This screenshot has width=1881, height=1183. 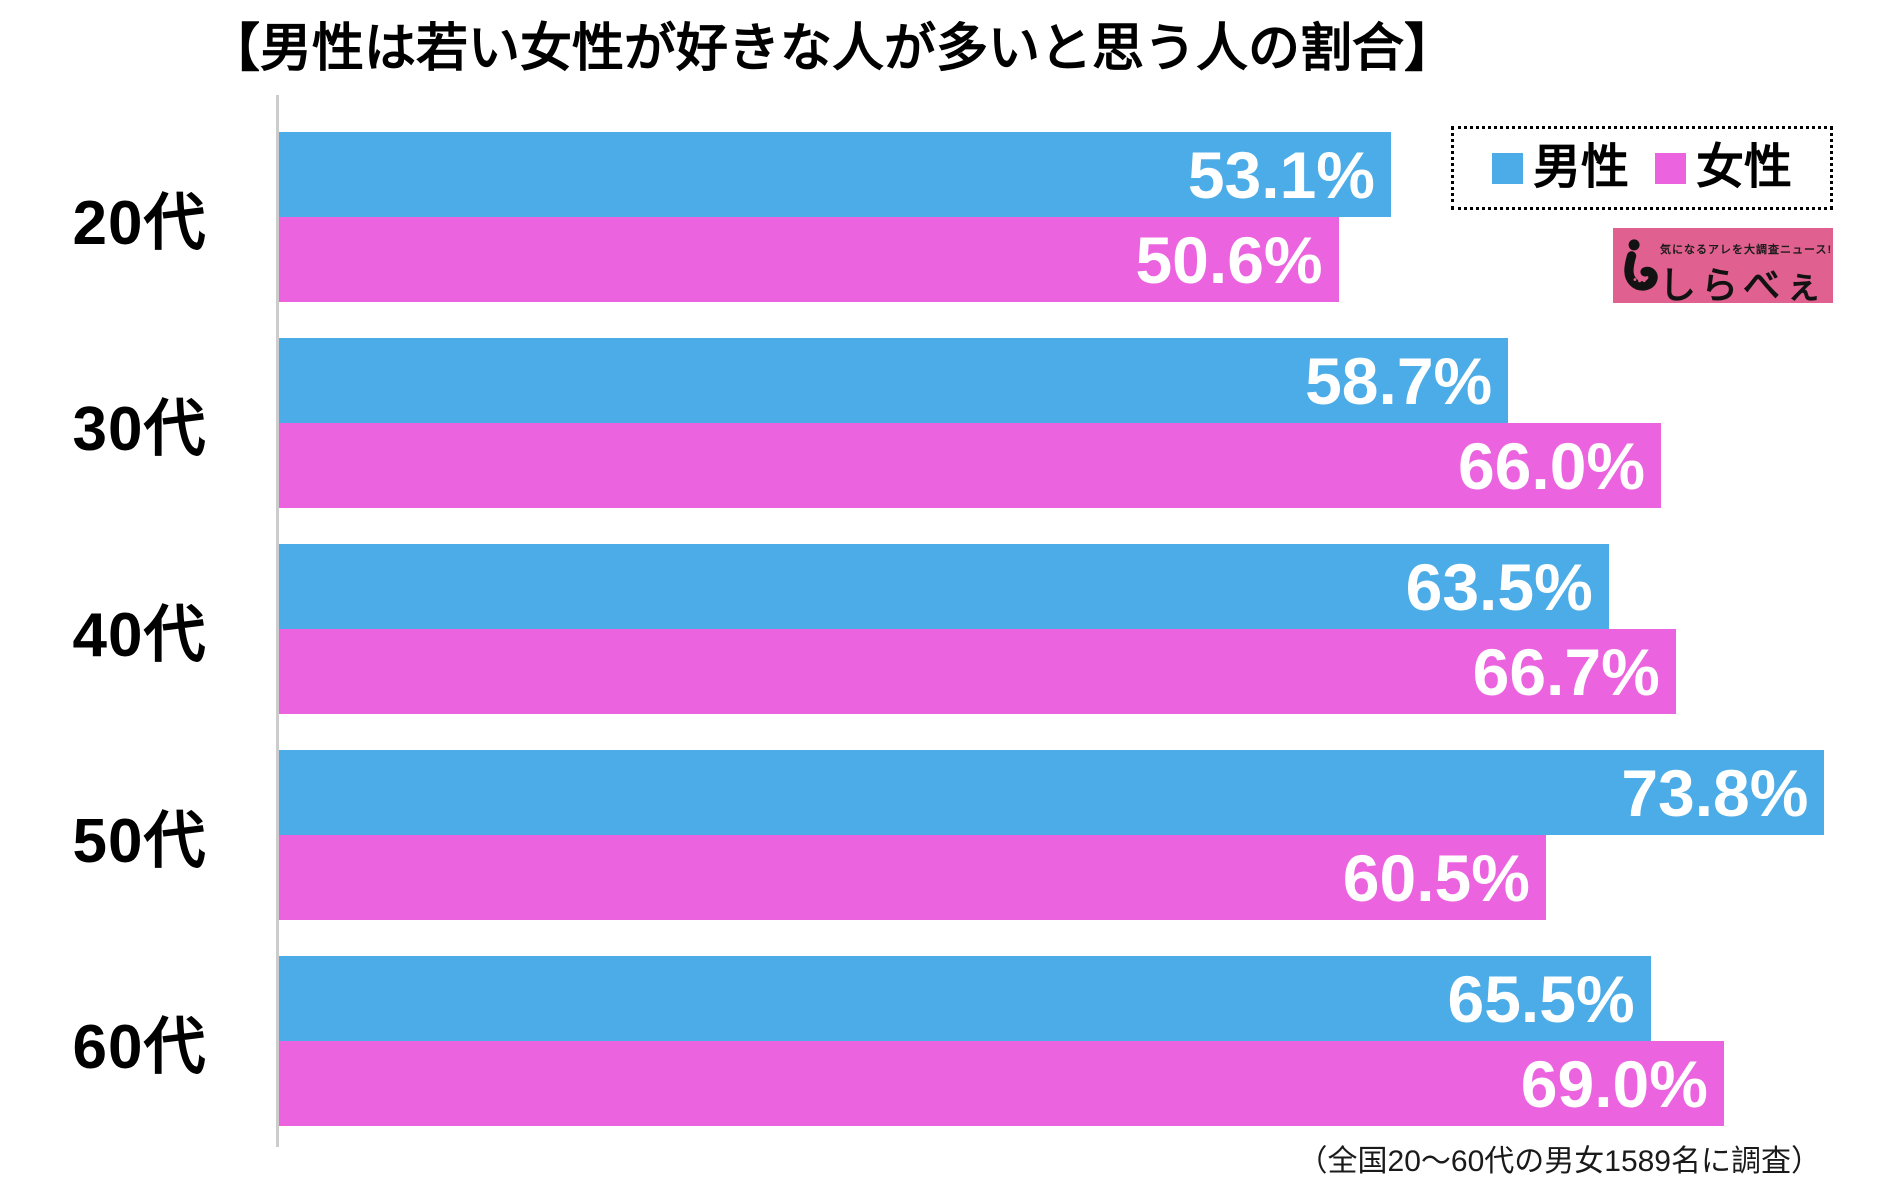 I want to click on legend: 男性 女性, so click(x=1642, y=168).